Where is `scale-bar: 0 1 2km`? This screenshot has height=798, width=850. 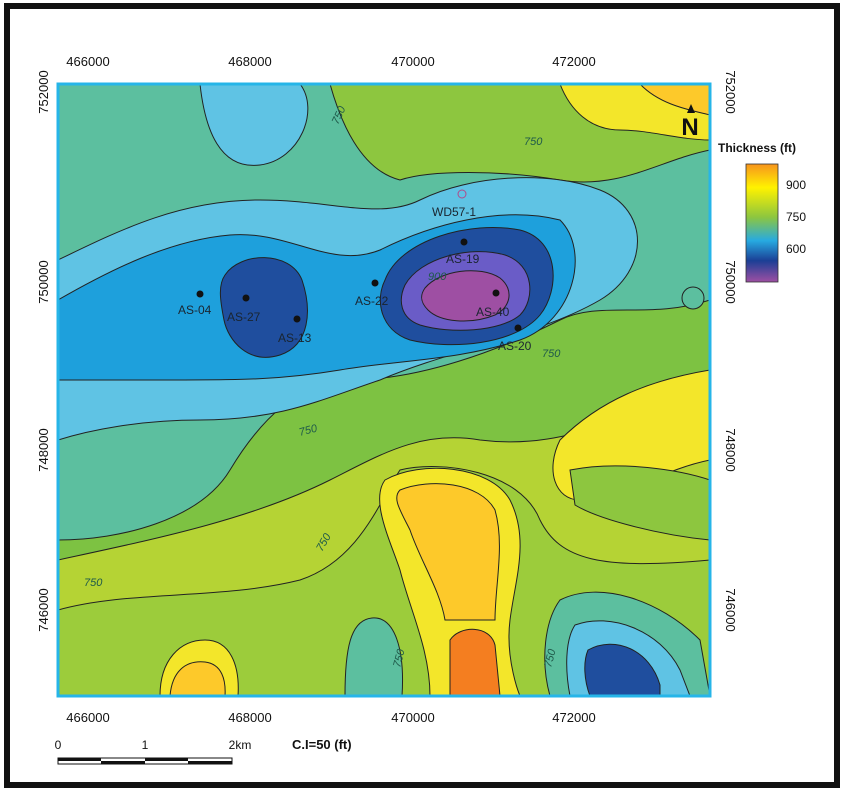
scale-bar: 0 1 2km is located at coordinates (153, 751).